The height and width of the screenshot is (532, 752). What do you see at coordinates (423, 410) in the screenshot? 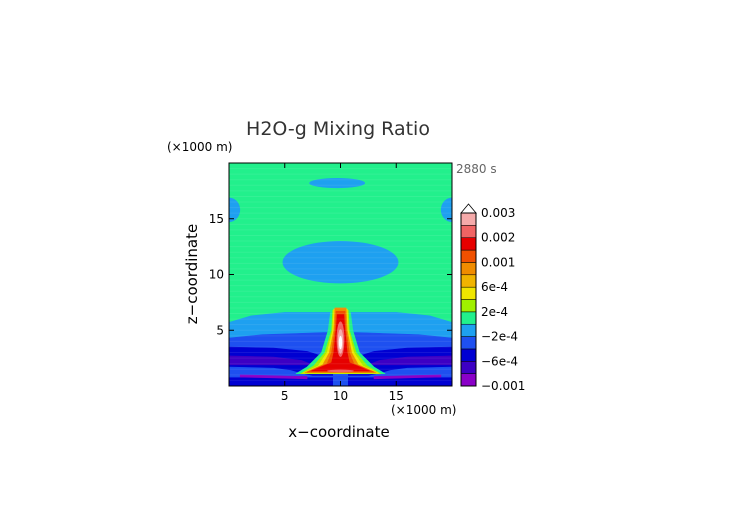
I see `x-axis-unit: (×1000 m)` at bounding box center [423, 410].